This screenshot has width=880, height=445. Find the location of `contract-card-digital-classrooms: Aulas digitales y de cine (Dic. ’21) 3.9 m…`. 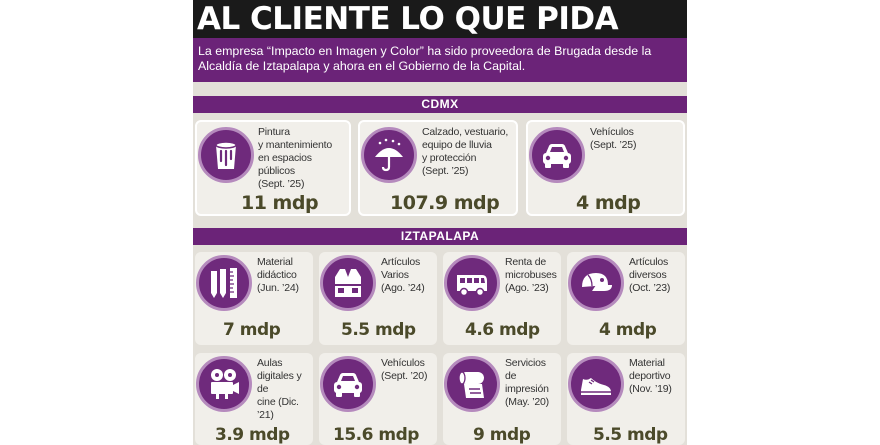

contract-card-digital-classrooms: Aulas digitales y de cine (Dic. ’21) 3.9 m… is located at coordinates (254, 399).